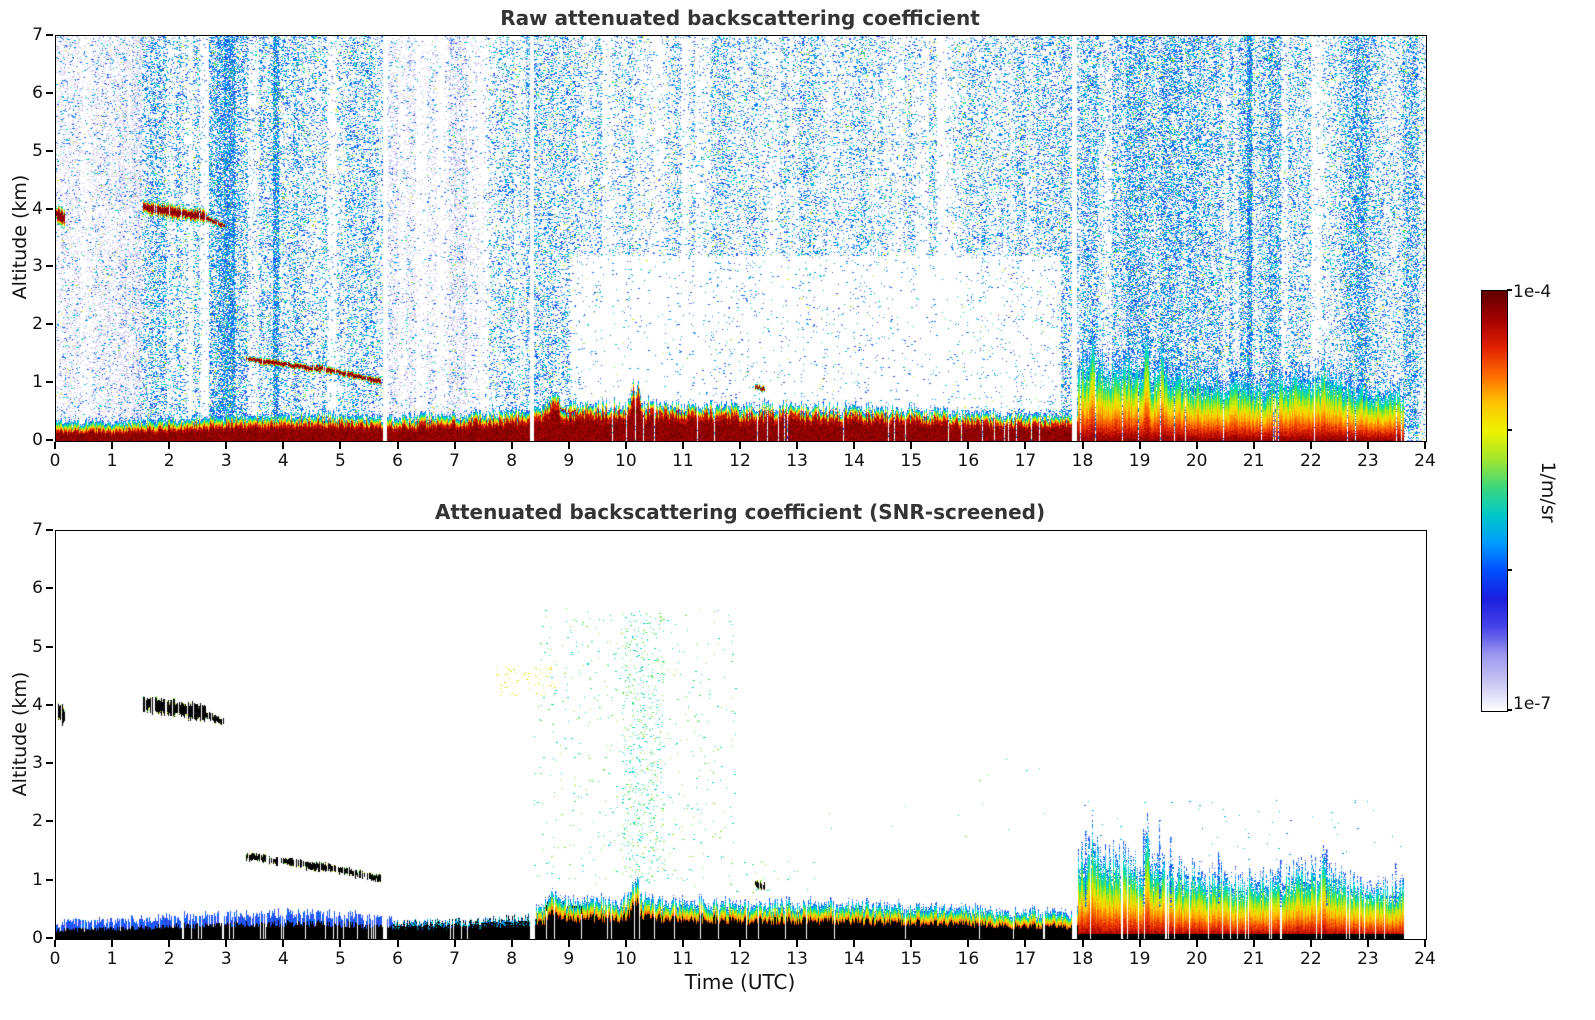 This screenshot has width=1595, height=1020. Describe the element at coordinates (37, 208) in the screenshot. I see `y-tick-label: 4` at that location.